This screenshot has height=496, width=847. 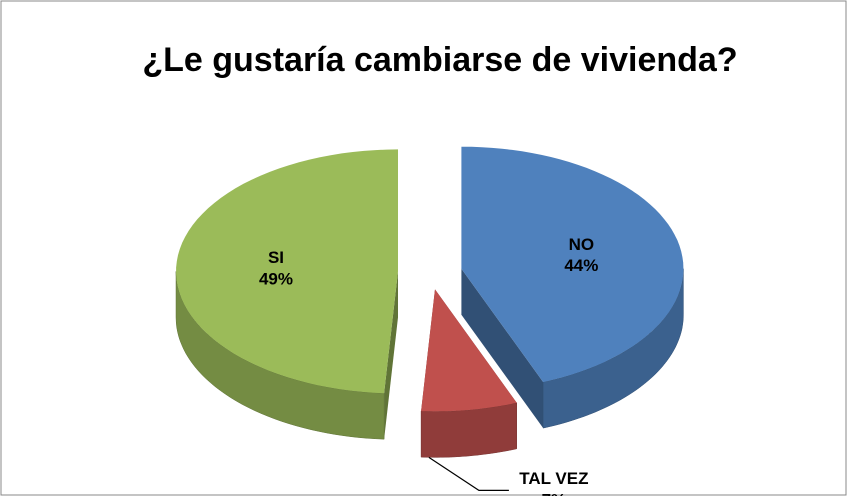 I want to click on data-label: NO 44%, so click(x=581, y=255).